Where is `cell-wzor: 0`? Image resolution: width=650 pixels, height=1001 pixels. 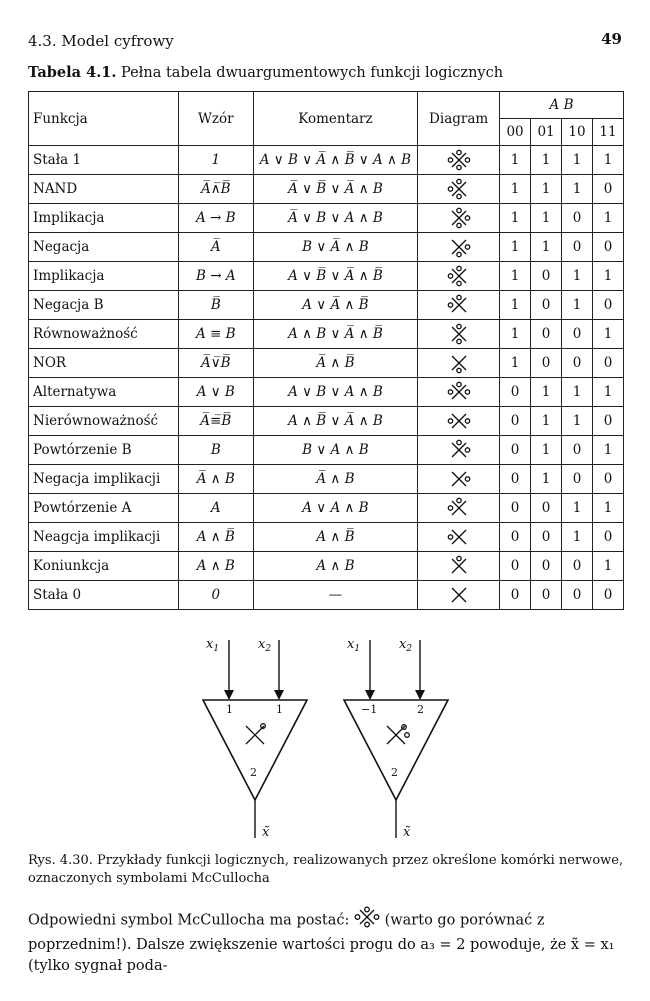
cell-wzor: 0 is located at coordinates (215, 595).